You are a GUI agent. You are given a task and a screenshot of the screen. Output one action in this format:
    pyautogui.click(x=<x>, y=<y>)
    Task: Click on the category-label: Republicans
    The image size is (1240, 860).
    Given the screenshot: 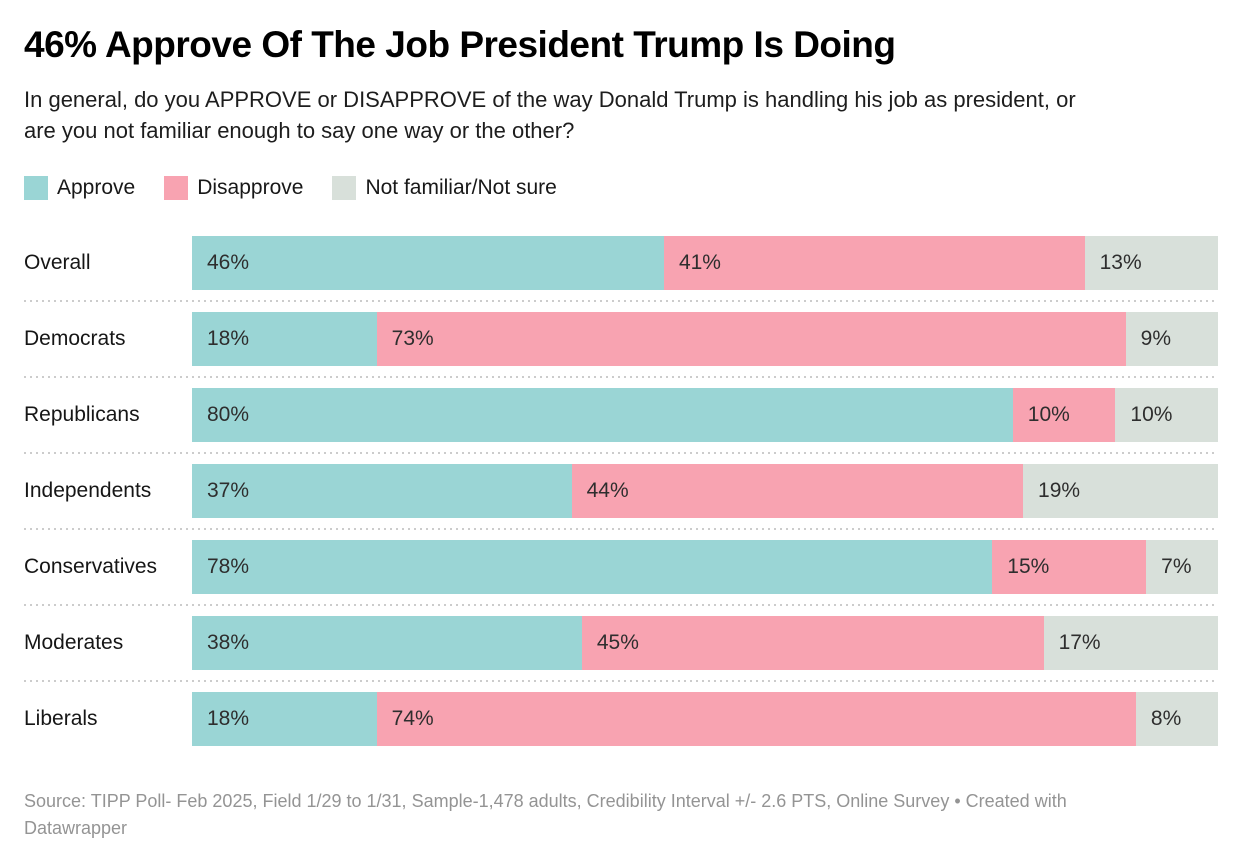 What is the action you would take?
    pyautogui.click(x=82, y=414)
    